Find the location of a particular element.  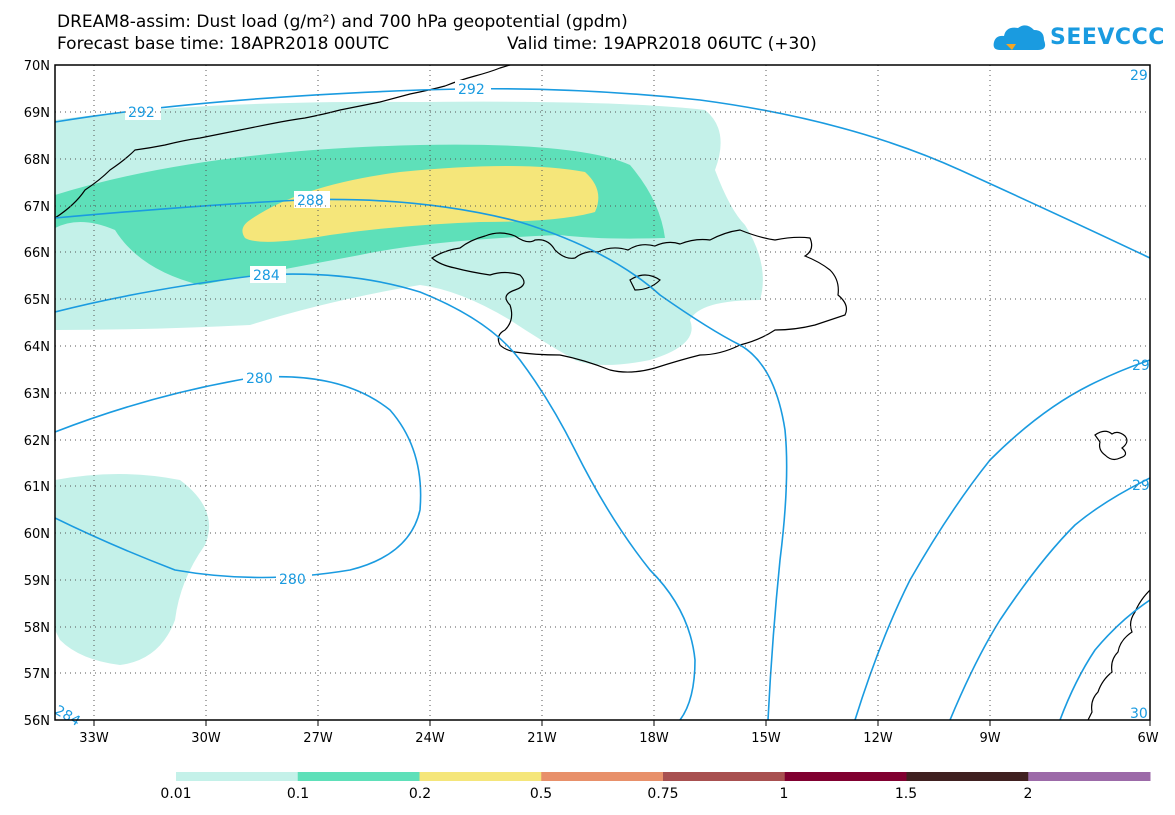

lat-label: 67N is located at coordinates (37, 207).